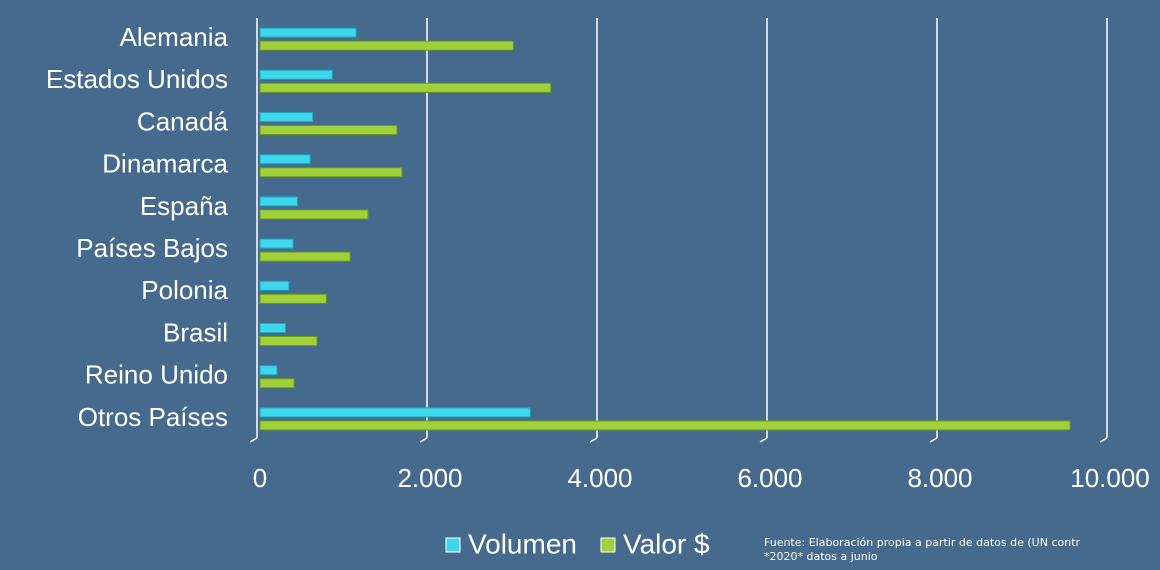 This screenshot has height=570, width=1160. Describe the element at coordinates (184, 290) in the screenshot. I see `category-label: Polonia` at that location.